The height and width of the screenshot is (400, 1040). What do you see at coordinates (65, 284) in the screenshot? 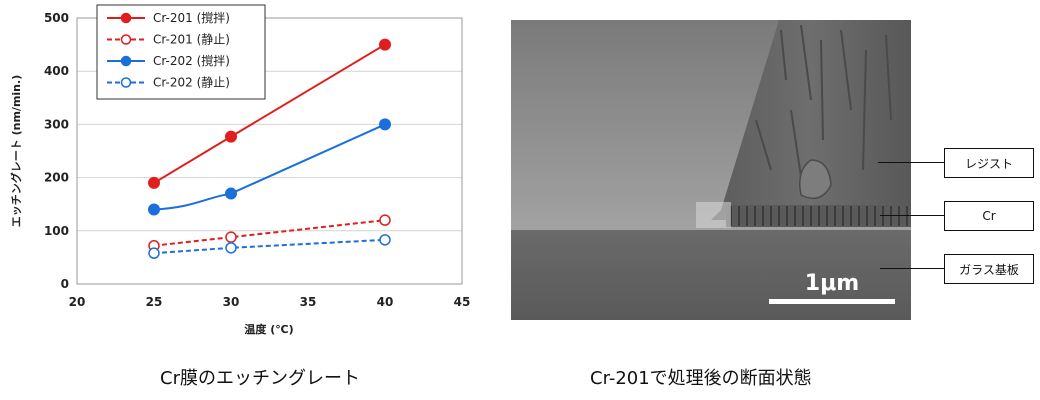
I see `y-tick-label: 0` at bounding box center [65, 284].